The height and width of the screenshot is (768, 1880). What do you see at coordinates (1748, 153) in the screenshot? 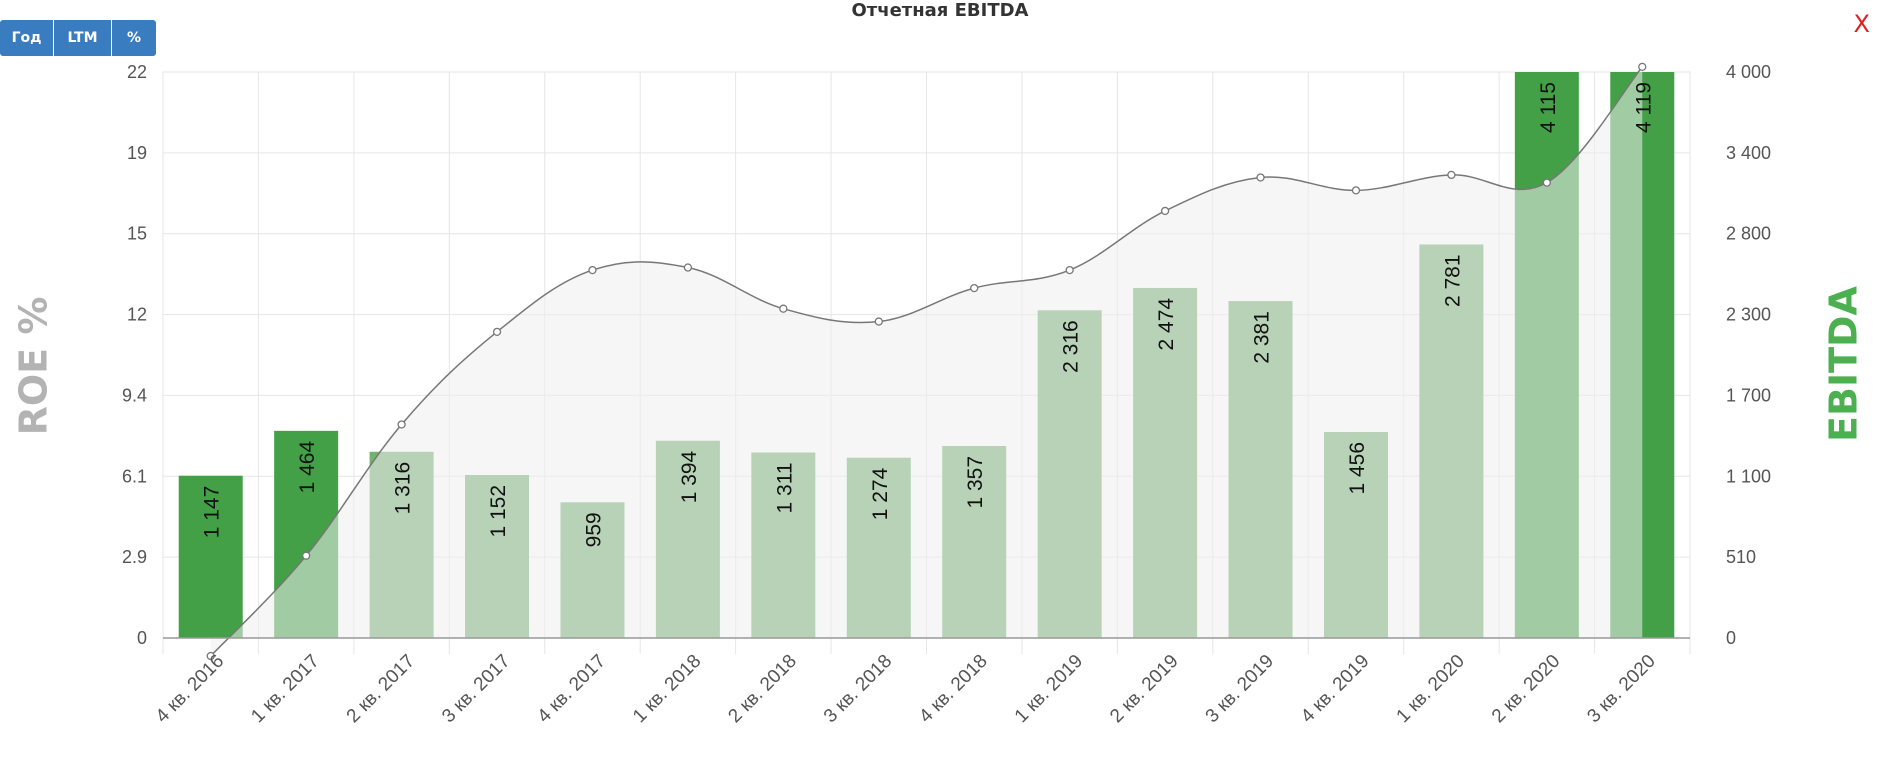
I see `right-tick-label: 3 400` at bounding box center [1748, 153].